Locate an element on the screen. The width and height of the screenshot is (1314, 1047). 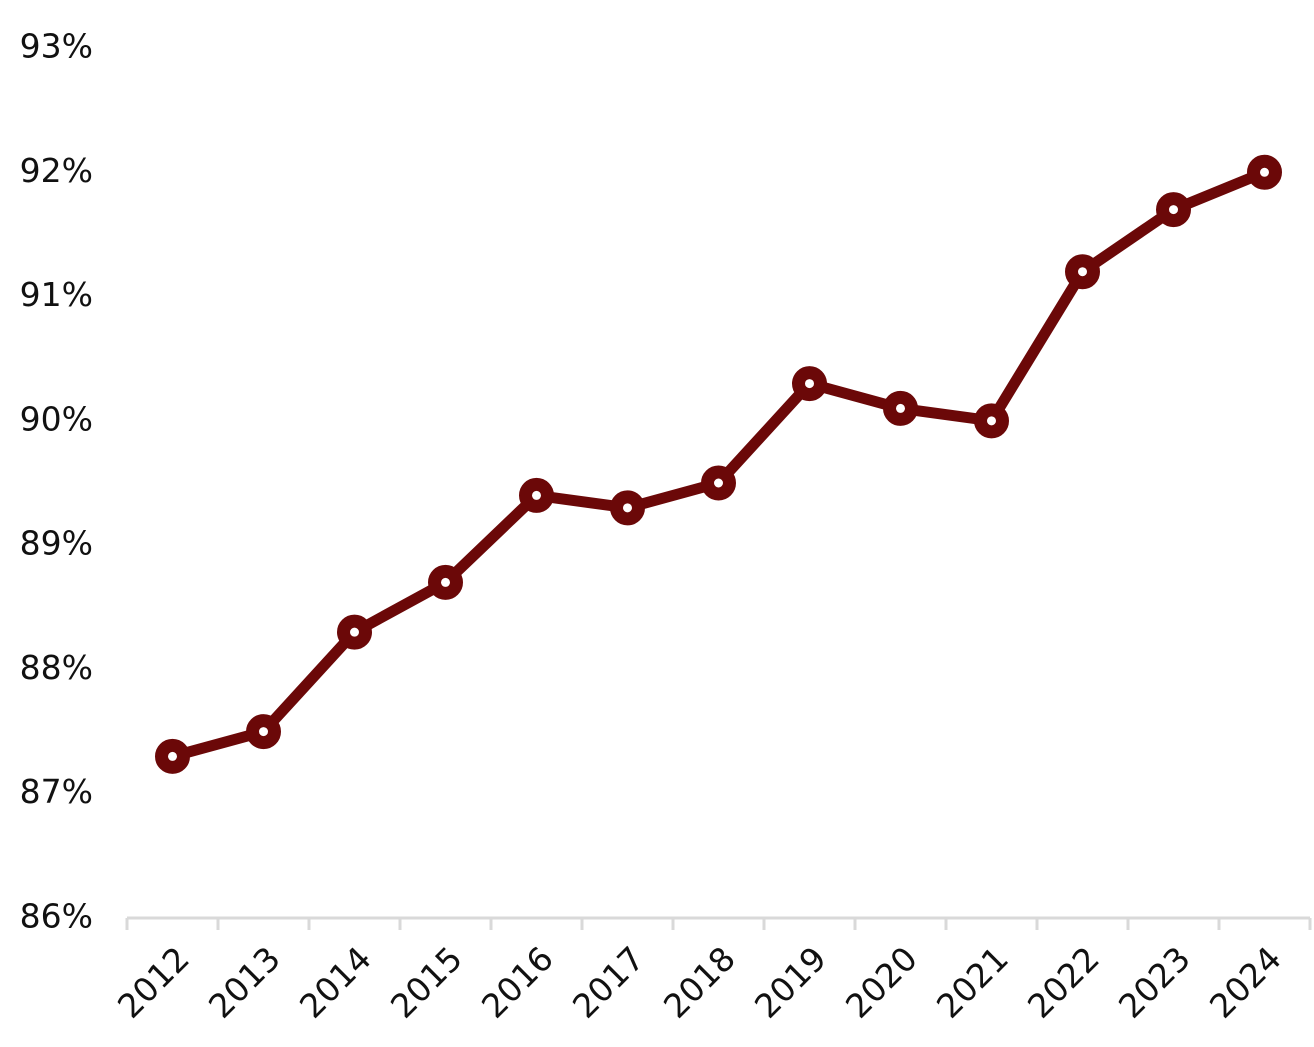
x-tick-label: 2014 is located at coordinates (335, 982).